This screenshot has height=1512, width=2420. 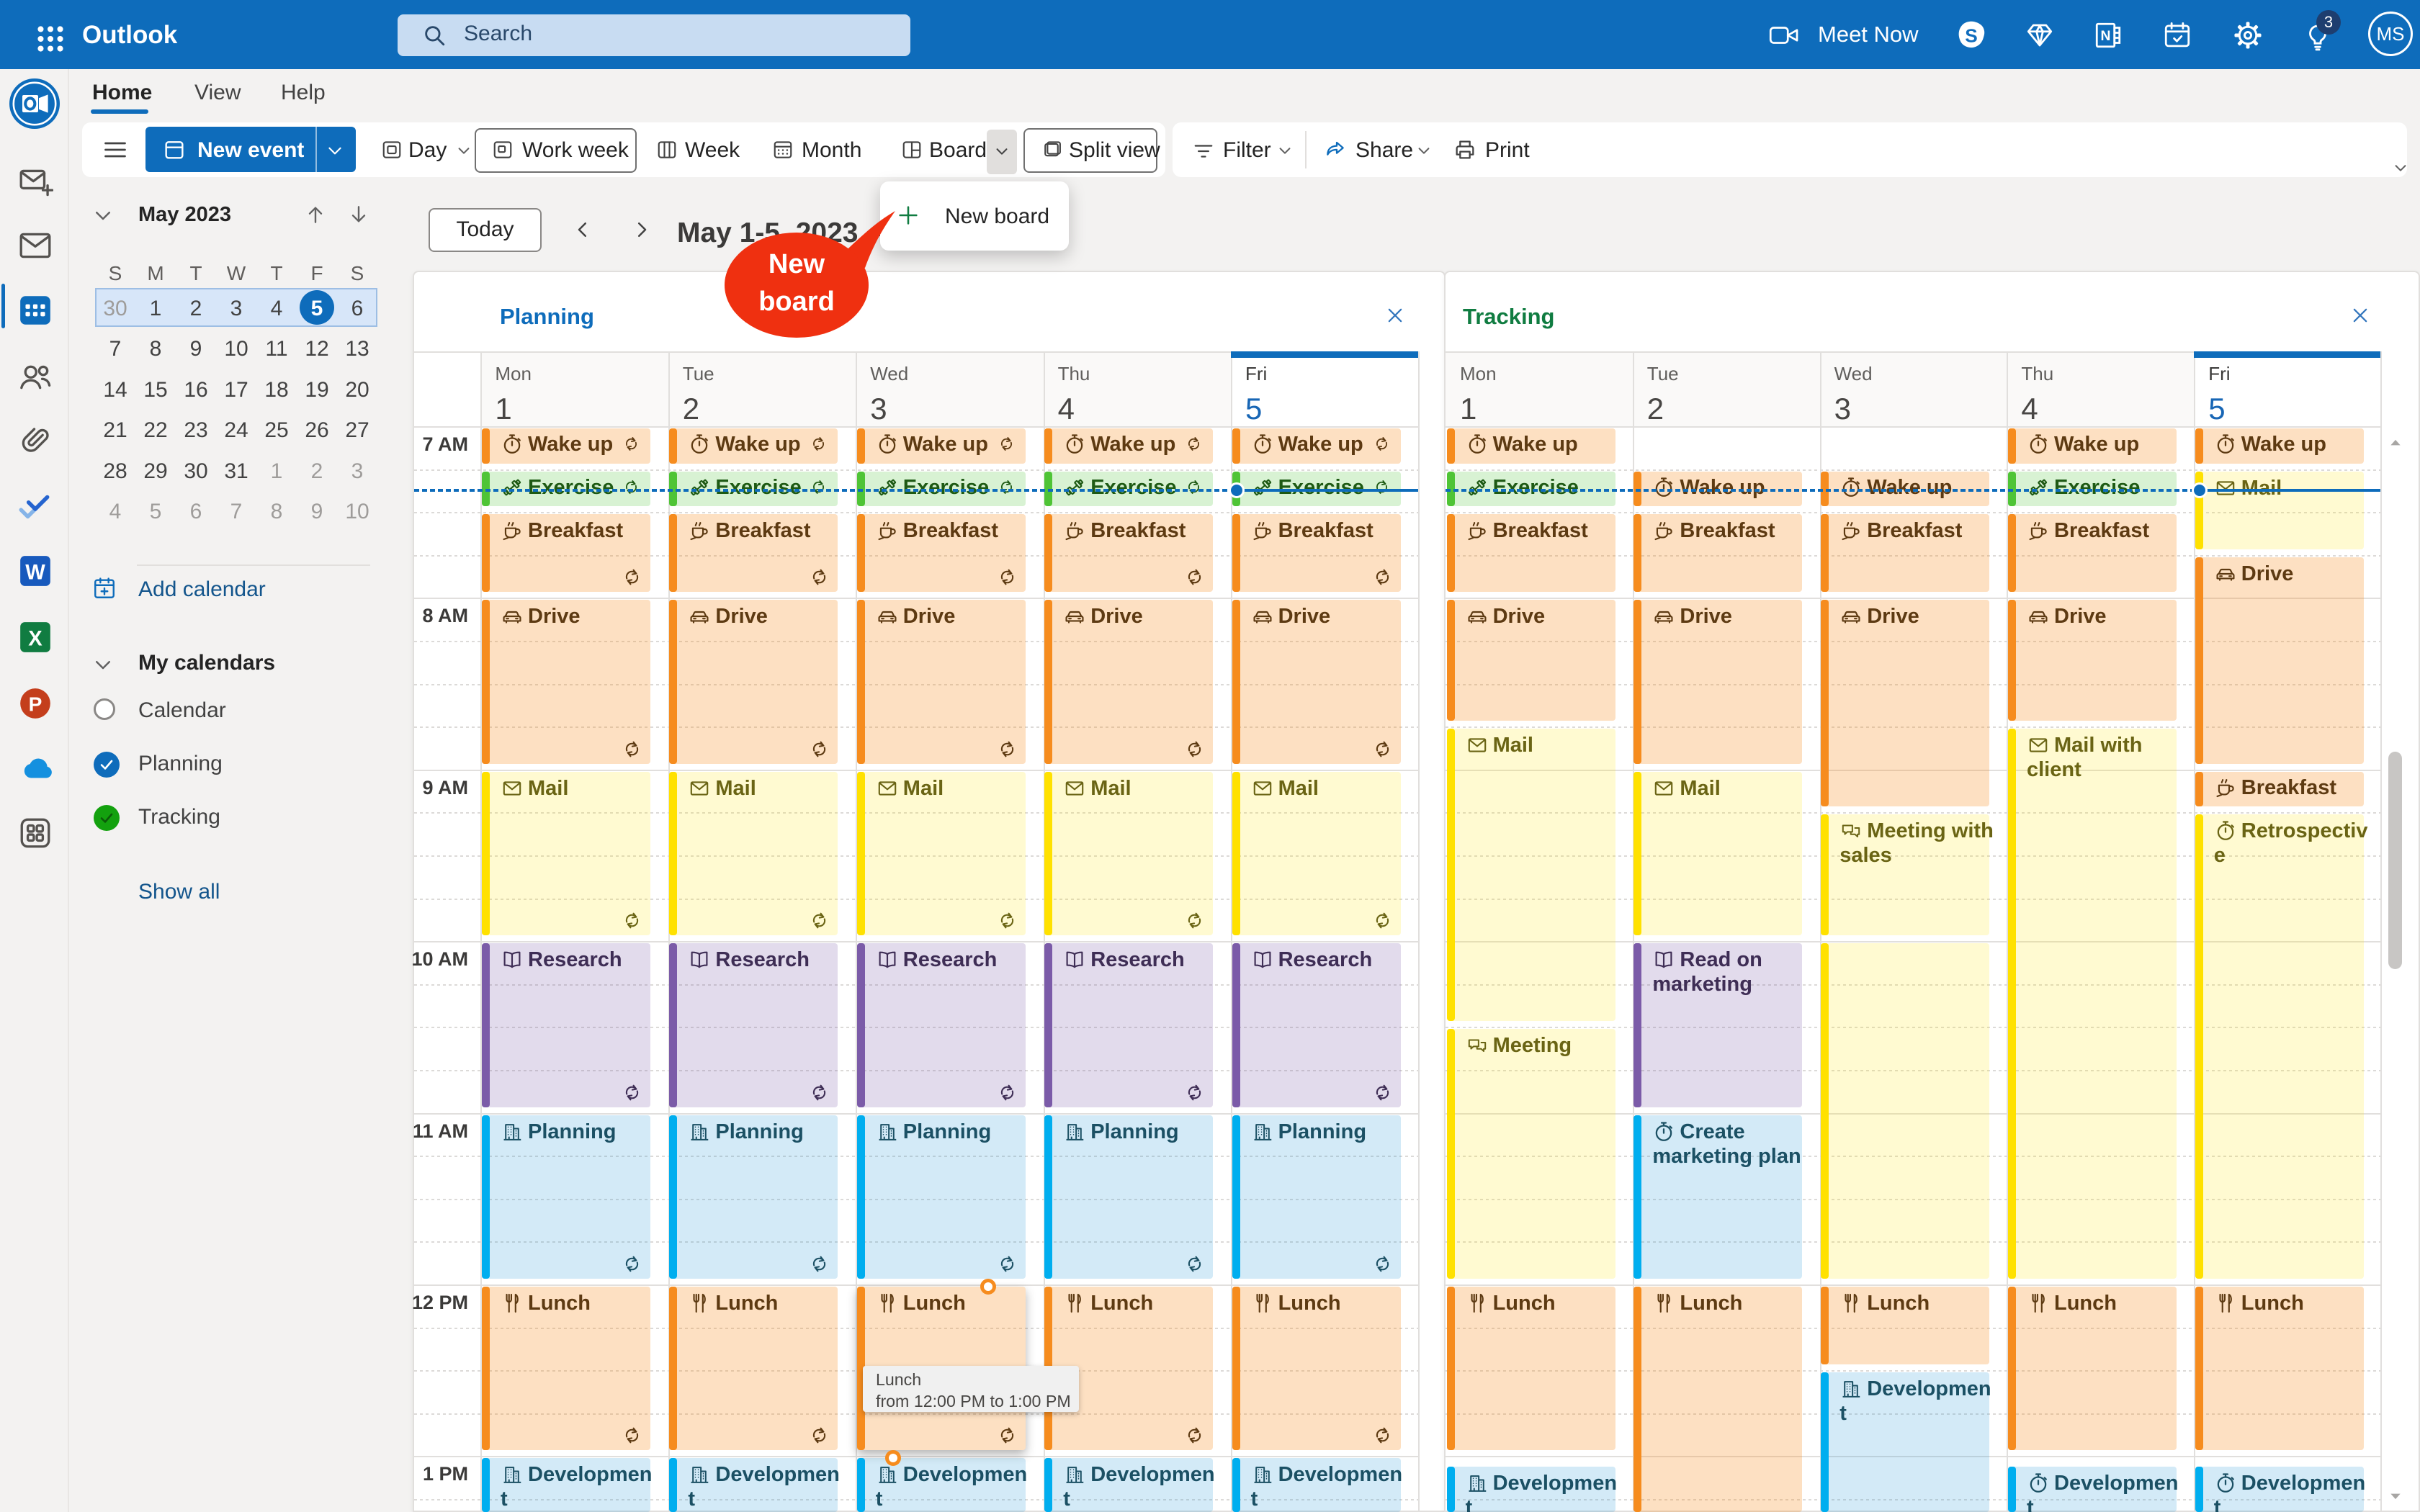 What do you see at coordinates (1971, 35) in the screenshot?
I see `svg-text: S` at bounding box center [1971, 35].